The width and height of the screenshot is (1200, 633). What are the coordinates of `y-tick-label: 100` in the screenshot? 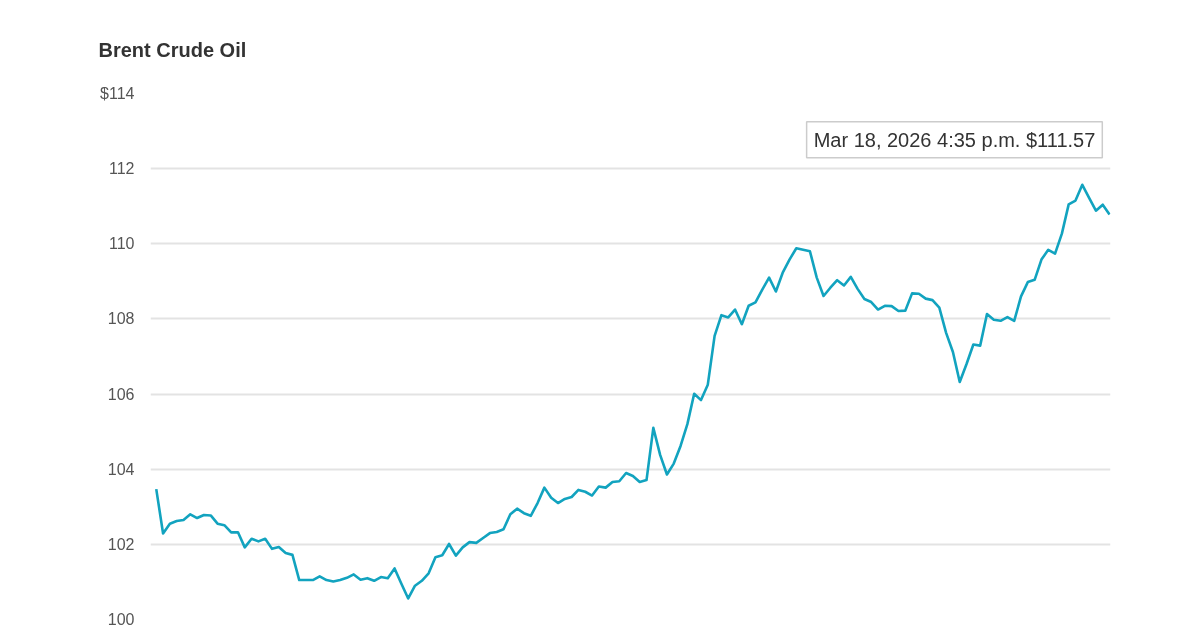 It's located at (121, 619).